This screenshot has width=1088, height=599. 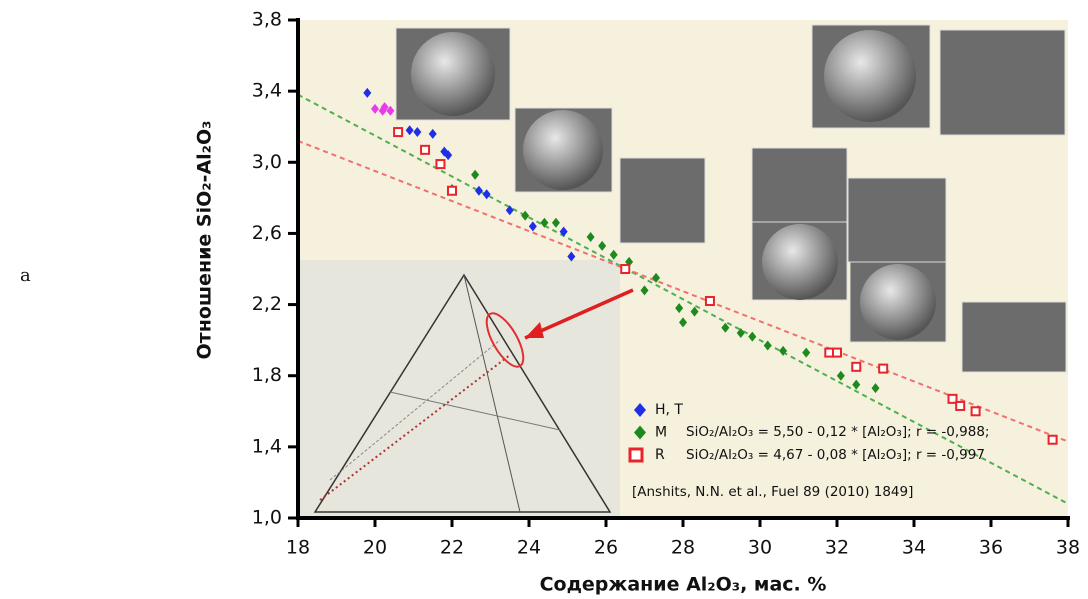 I want to click on y-tick-label: 2,2, so click(x=267, y=304).